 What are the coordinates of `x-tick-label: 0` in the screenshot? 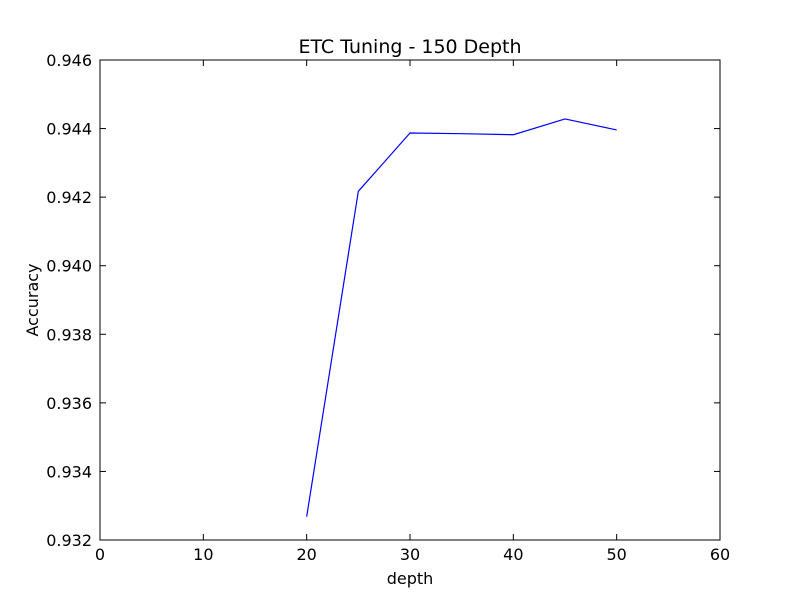 It's located at (100, 554).